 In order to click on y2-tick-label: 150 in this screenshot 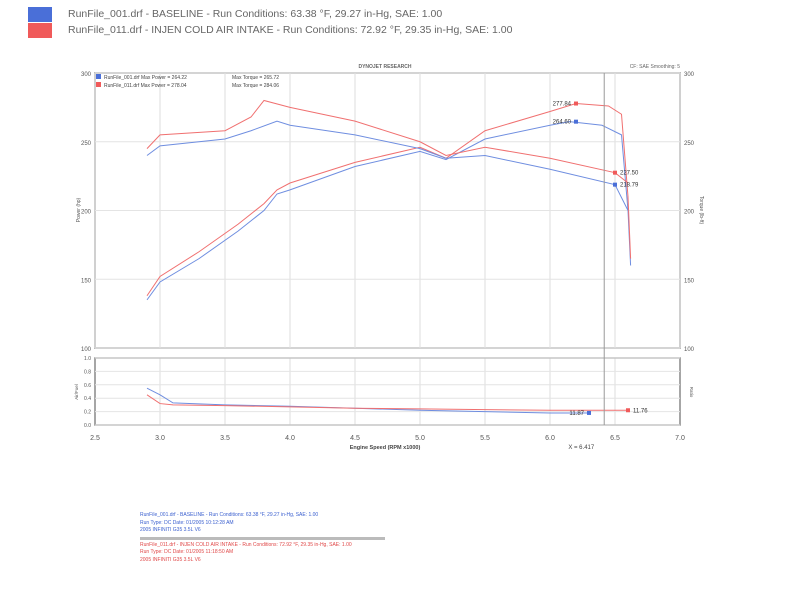, I will do `click(689, 281)`.